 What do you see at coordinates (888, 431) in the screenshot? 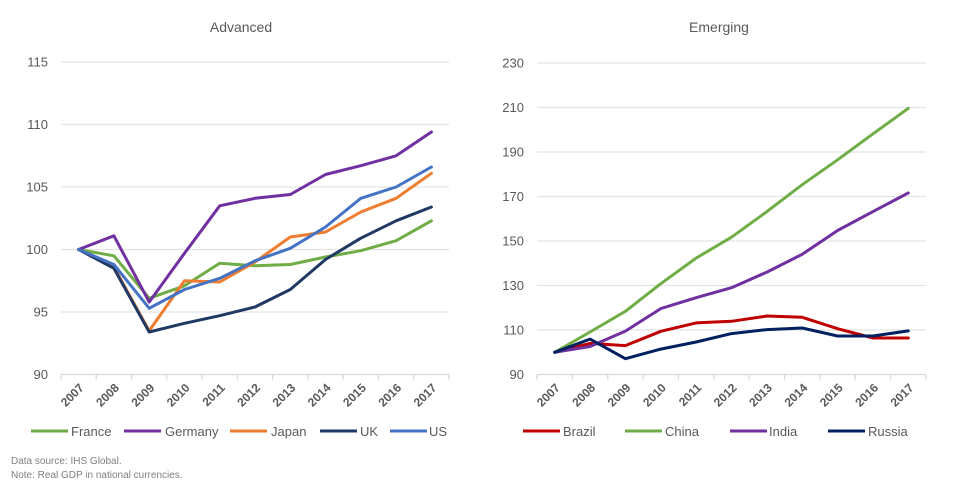
I see `legend-label: Russia` at bounding box center [888, 431].